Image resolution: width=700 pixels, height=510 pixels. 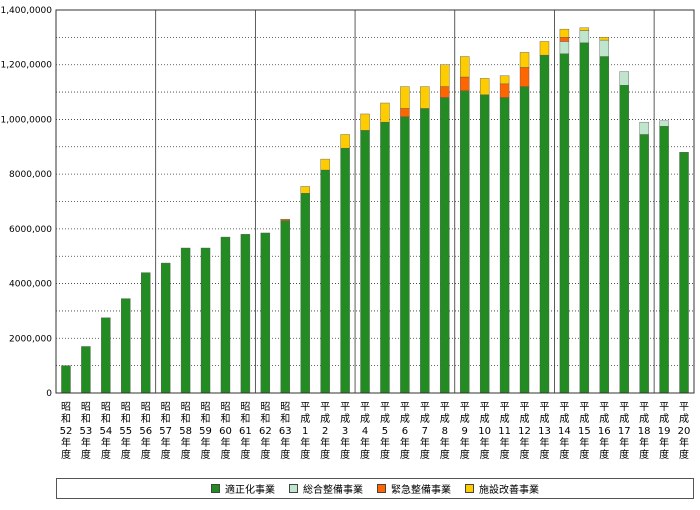 I want to click on legend-swatch, so click(x=381, y=488).